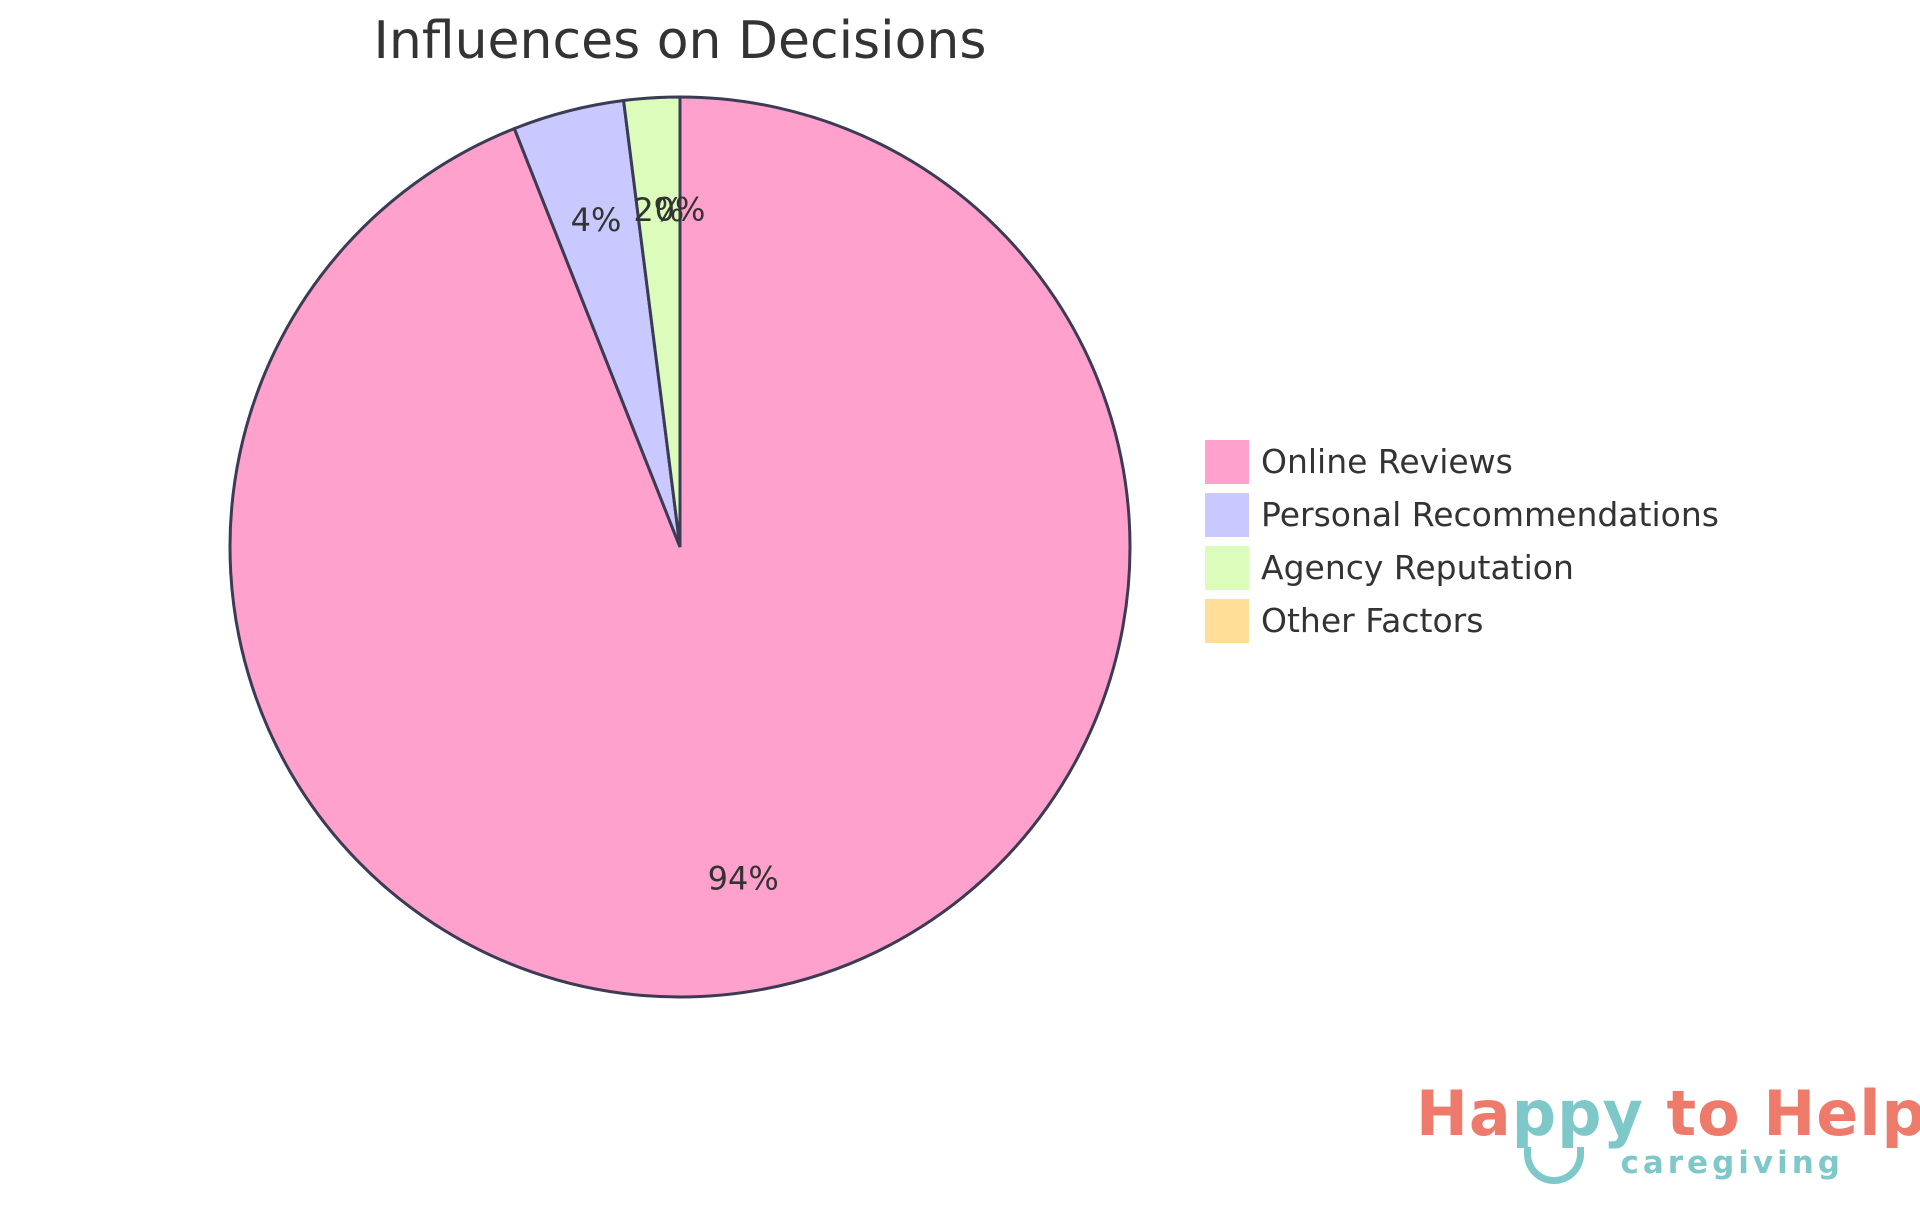 The height and width of the screenshot is (1215, 1920). What do you see at coordinates (1490, 514) in the screenshot?
I see `legend-label-personal-recommendations: Personal Recommendations` at bounding box center [1490, 514].